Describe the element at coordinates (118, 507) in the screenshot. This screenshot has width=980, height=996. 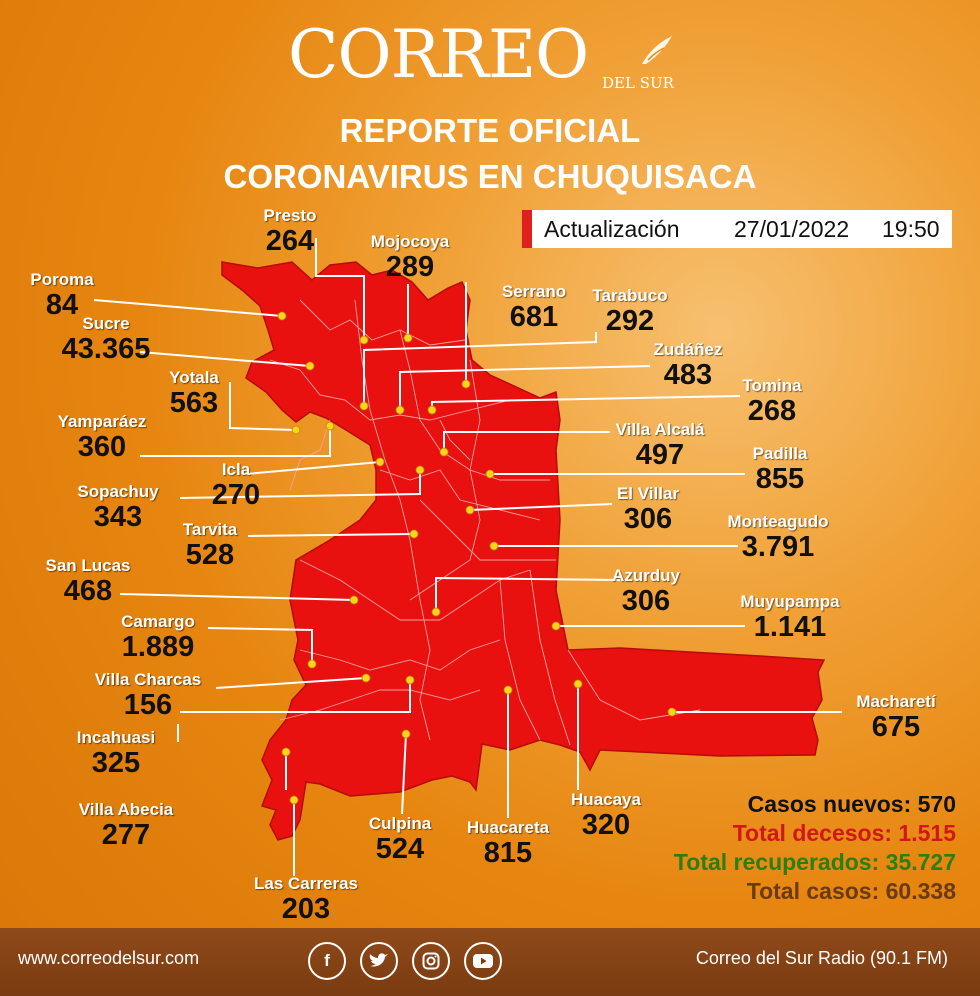
I see `municipality-label-sopachuy: Sopachuy 343` at that location.